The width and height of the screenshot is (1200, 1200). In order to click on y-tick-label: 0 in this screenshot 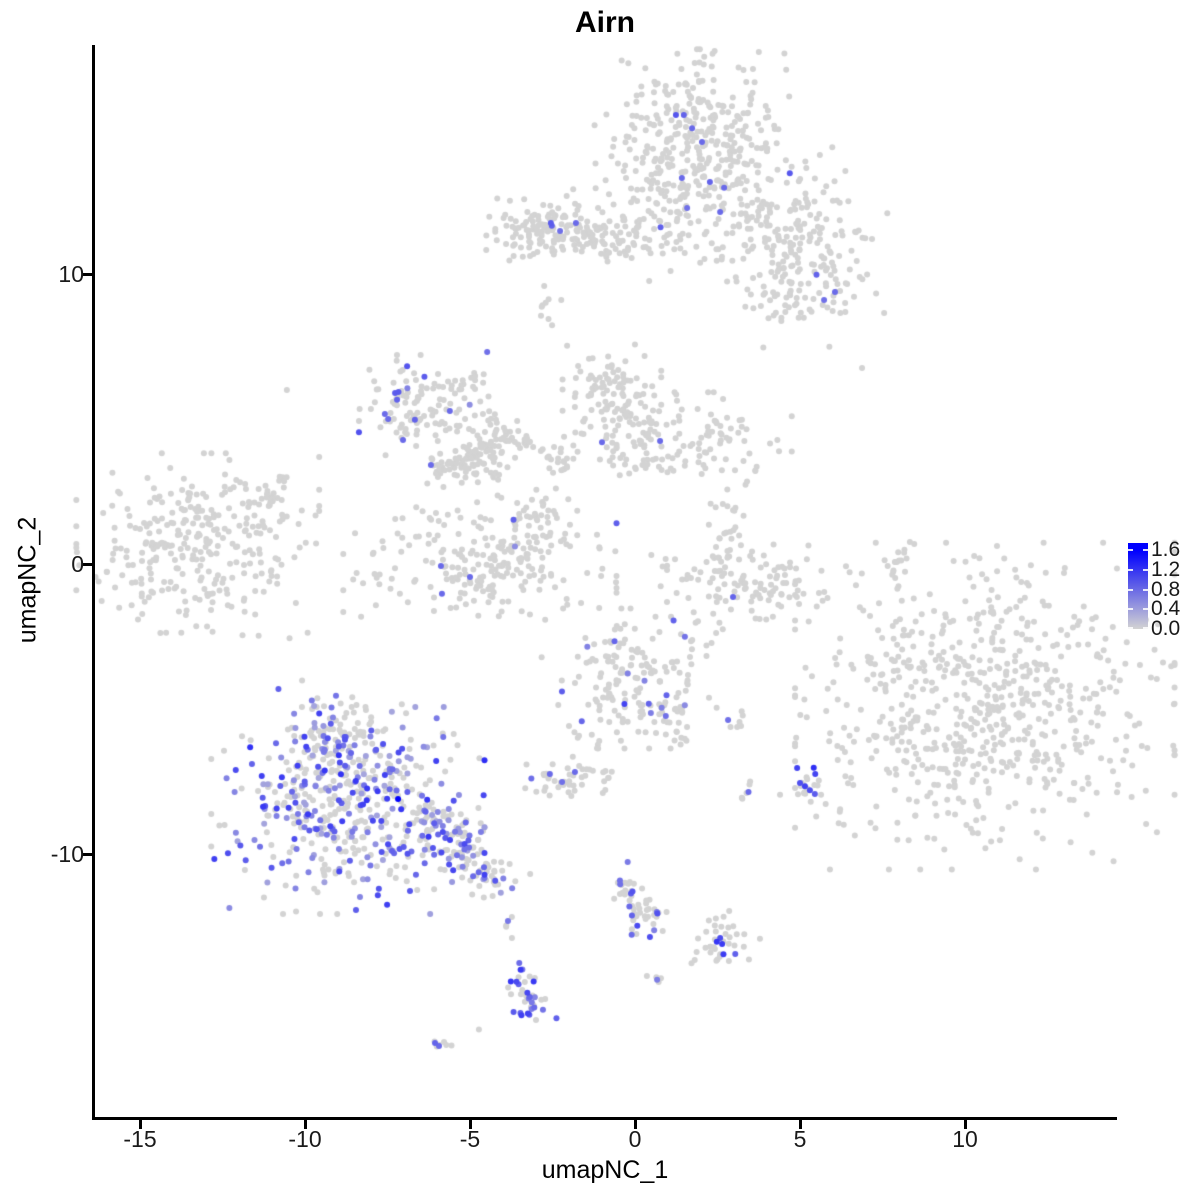, I will do `click(77, 564)`.